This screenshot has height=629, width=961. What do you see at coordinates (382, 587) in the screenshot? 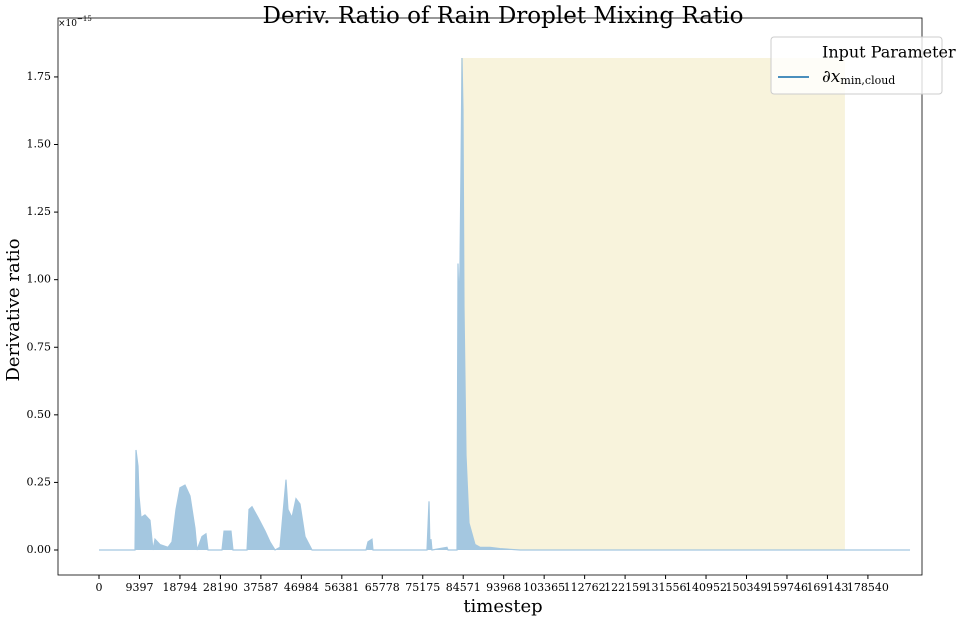
I see `x-tick-label: 65778` at bounding box center [382, 587].